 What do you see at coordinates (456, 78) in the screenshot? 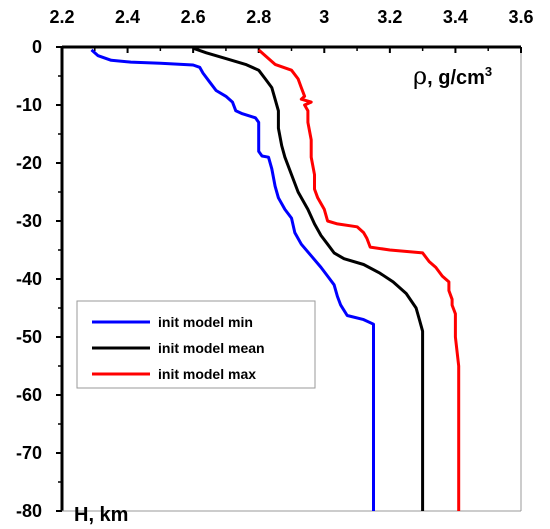
I see `x-axis-title-unit: , g/cm` at bounding box center [456, 78].